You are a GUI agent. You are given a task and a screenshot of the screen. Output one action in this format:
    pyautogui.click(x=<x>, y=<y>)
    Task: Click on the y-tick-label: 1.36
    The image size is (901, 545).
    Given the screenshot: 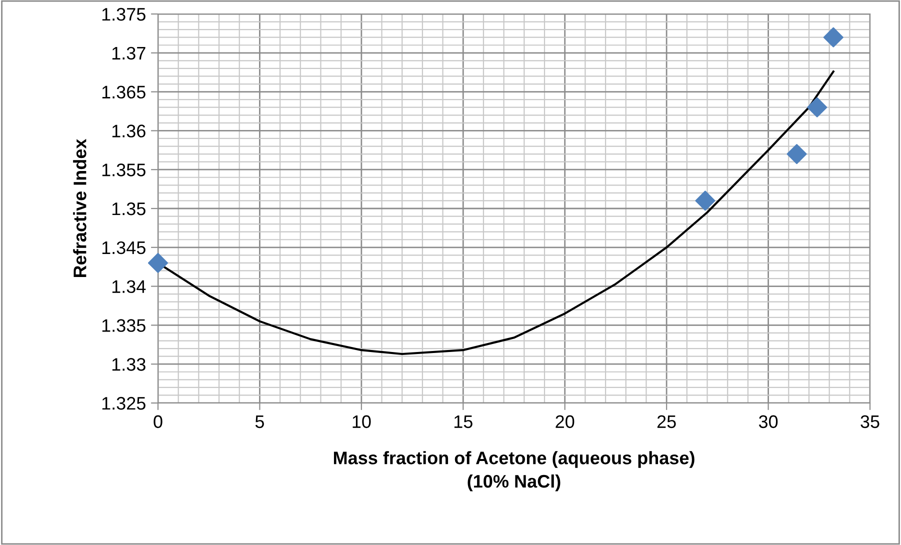 What is the action you would take?
    pyautogui.click(x=129, y=131)
    